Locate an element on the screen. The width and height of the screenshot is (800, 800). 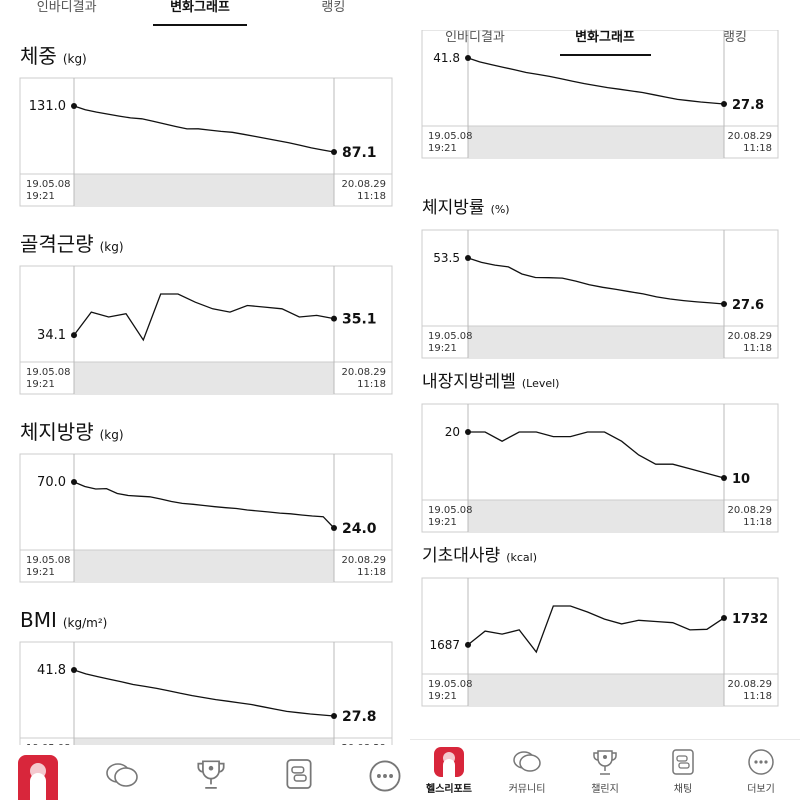
nav-health-report: 헬스리포트 is located at coordinates (449, 770).